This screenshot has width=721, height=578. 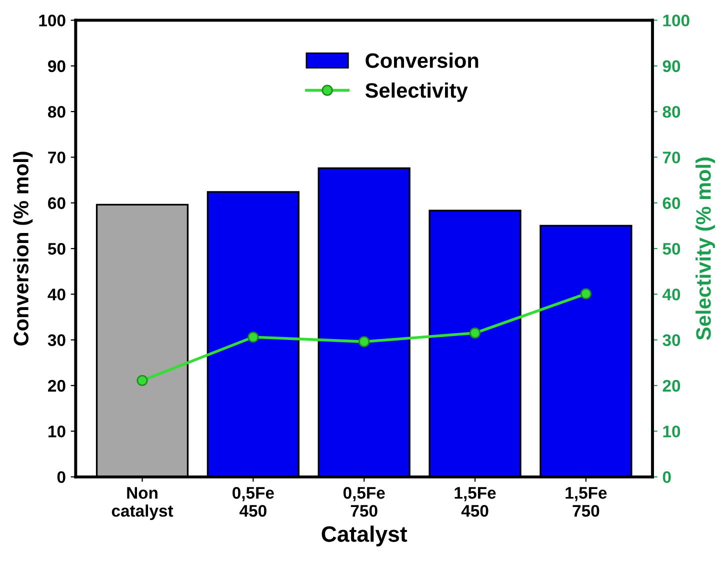 What do you see at coordinates (671, 386) in the screenshot?
I see `y2-tick-label: 20` at bounding box center [671, 386].